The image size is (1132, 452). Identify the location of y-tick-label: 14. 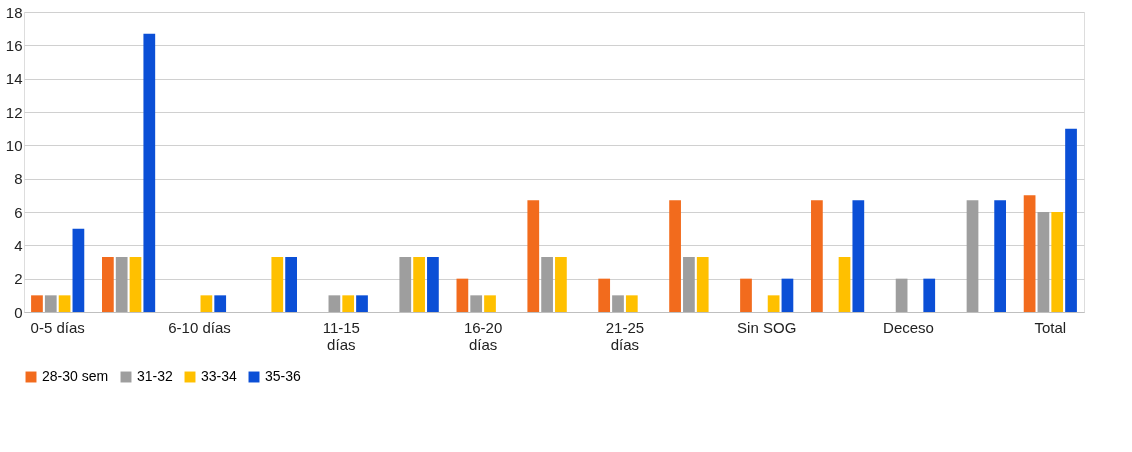
(14, 79).